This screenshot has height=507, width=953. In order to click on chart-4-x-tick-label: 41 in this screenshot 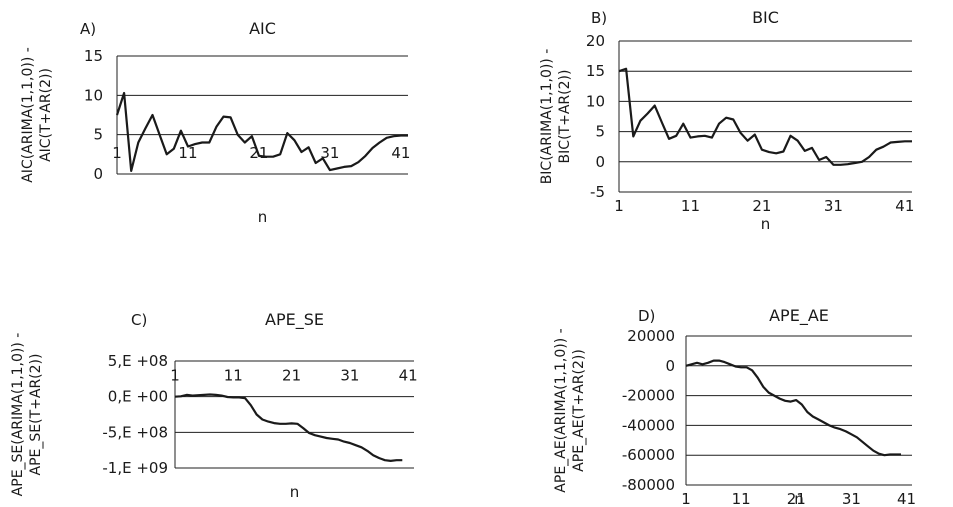, I will do `click(906, 498)`.